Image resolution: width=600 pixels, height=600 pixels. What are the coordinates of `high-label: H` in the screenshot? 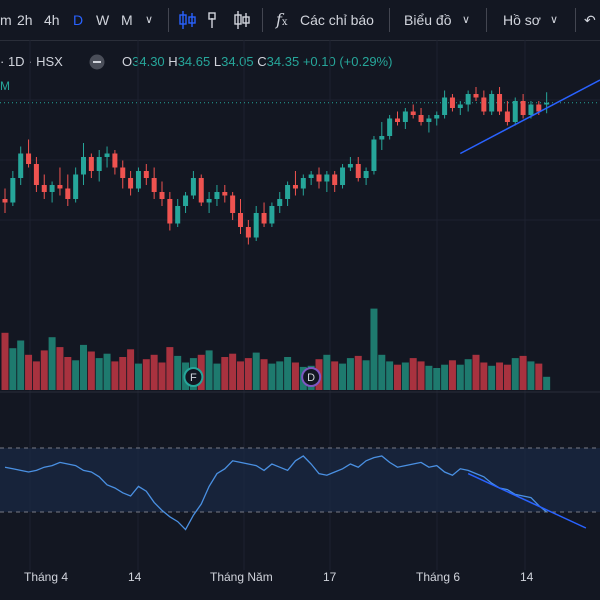 It's located at (173, 61).